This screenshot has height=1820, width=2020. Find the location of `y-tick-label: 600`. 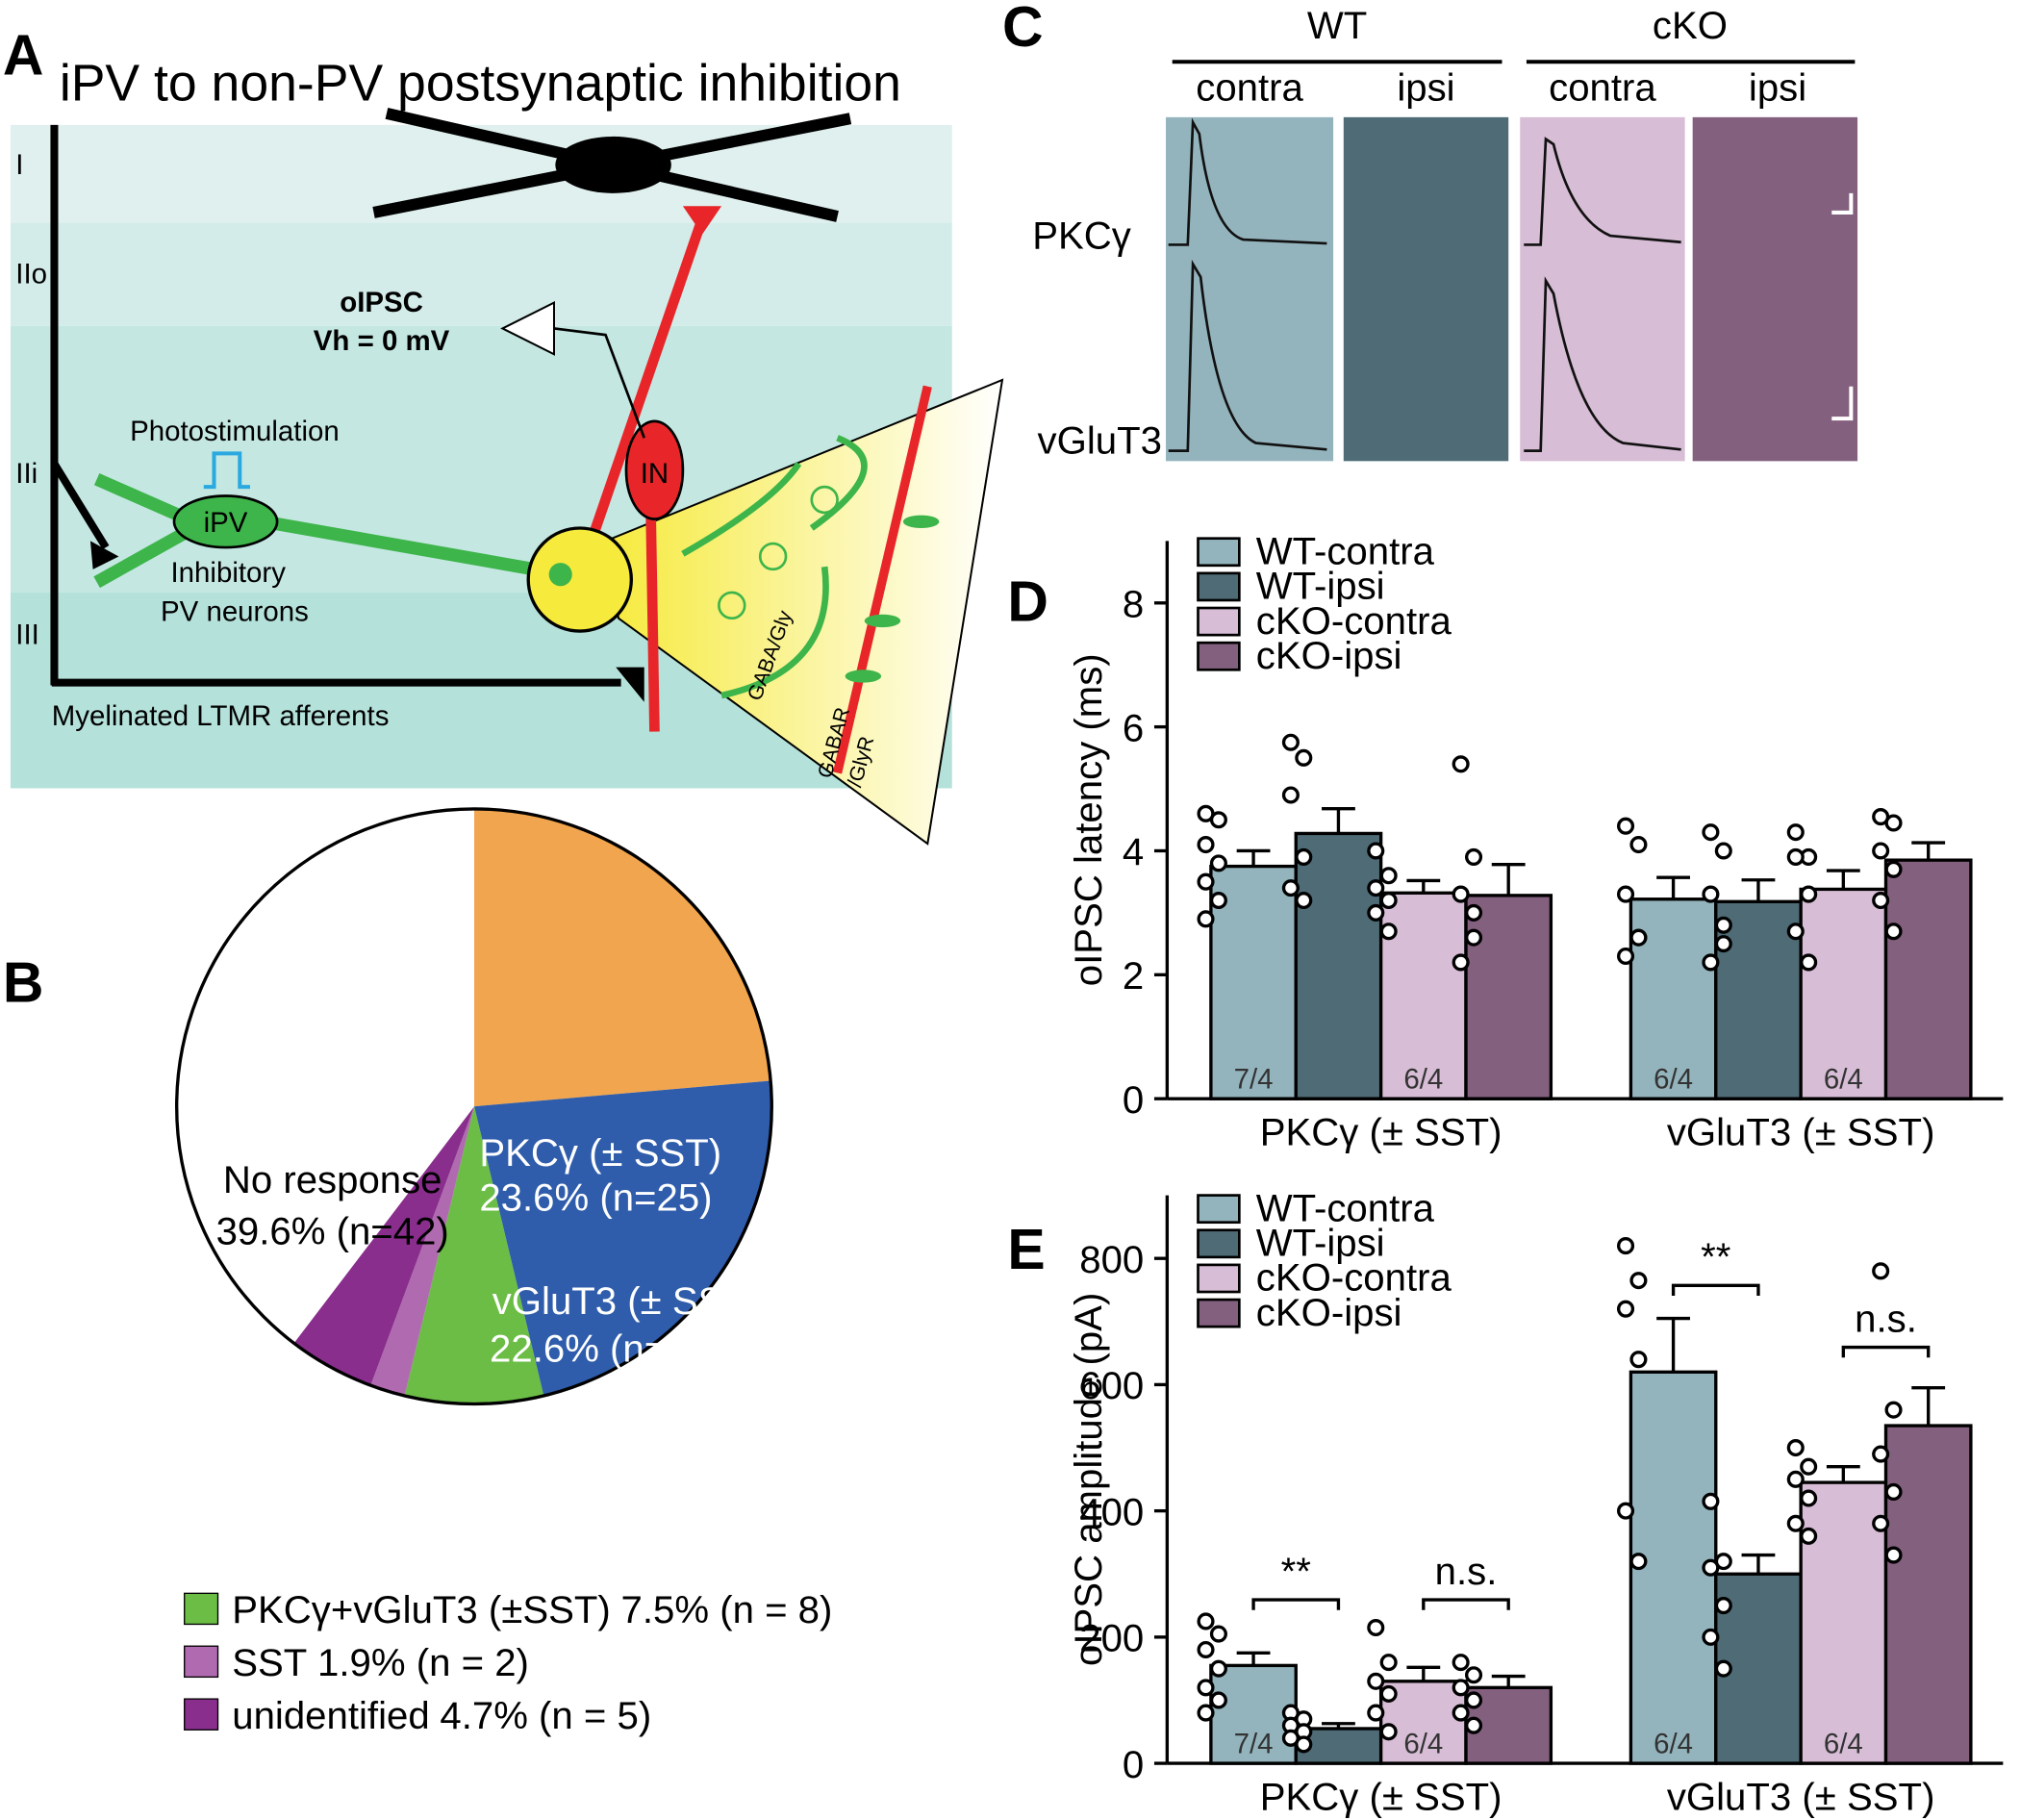

y-tick-label: 600 is located at coordinates (1111, 1385).